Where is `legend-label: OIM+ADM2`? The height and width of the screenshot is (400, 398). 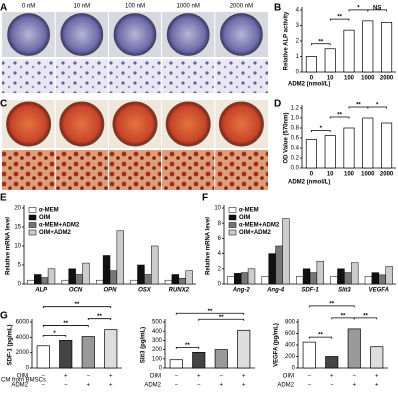 legend-label: OIM+ADM2 is located at coordinates (55, 233).